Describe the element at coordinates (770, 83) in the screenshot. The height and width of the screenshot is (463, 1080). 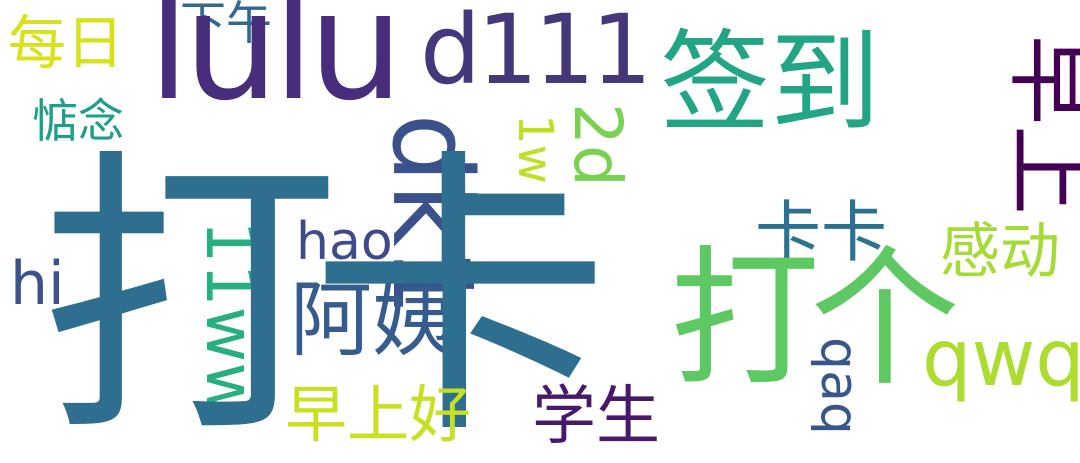
I see `word-qiandao: 签到` at that location.